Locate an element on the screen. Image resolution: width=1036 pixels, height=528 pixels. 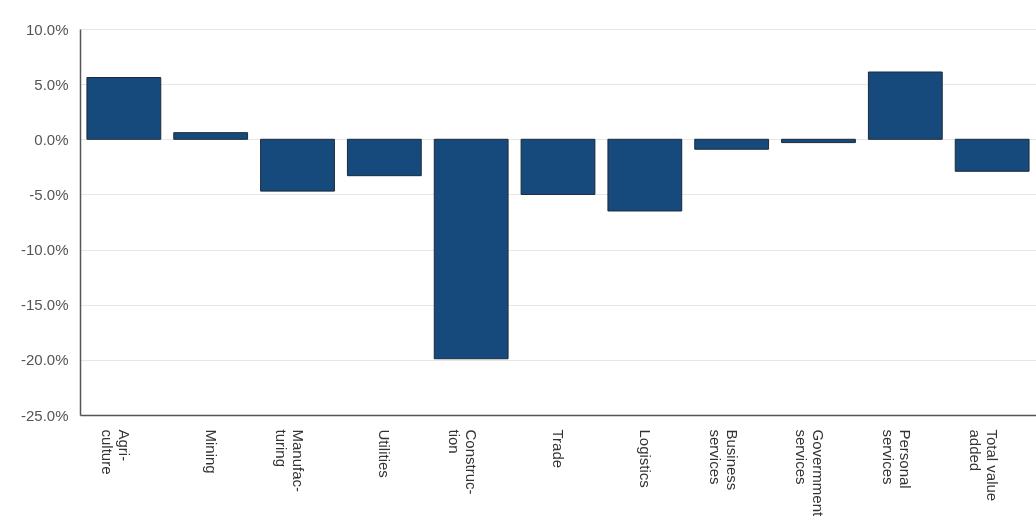
x-tick-label: Personal services is located at coordinates (897, 459).